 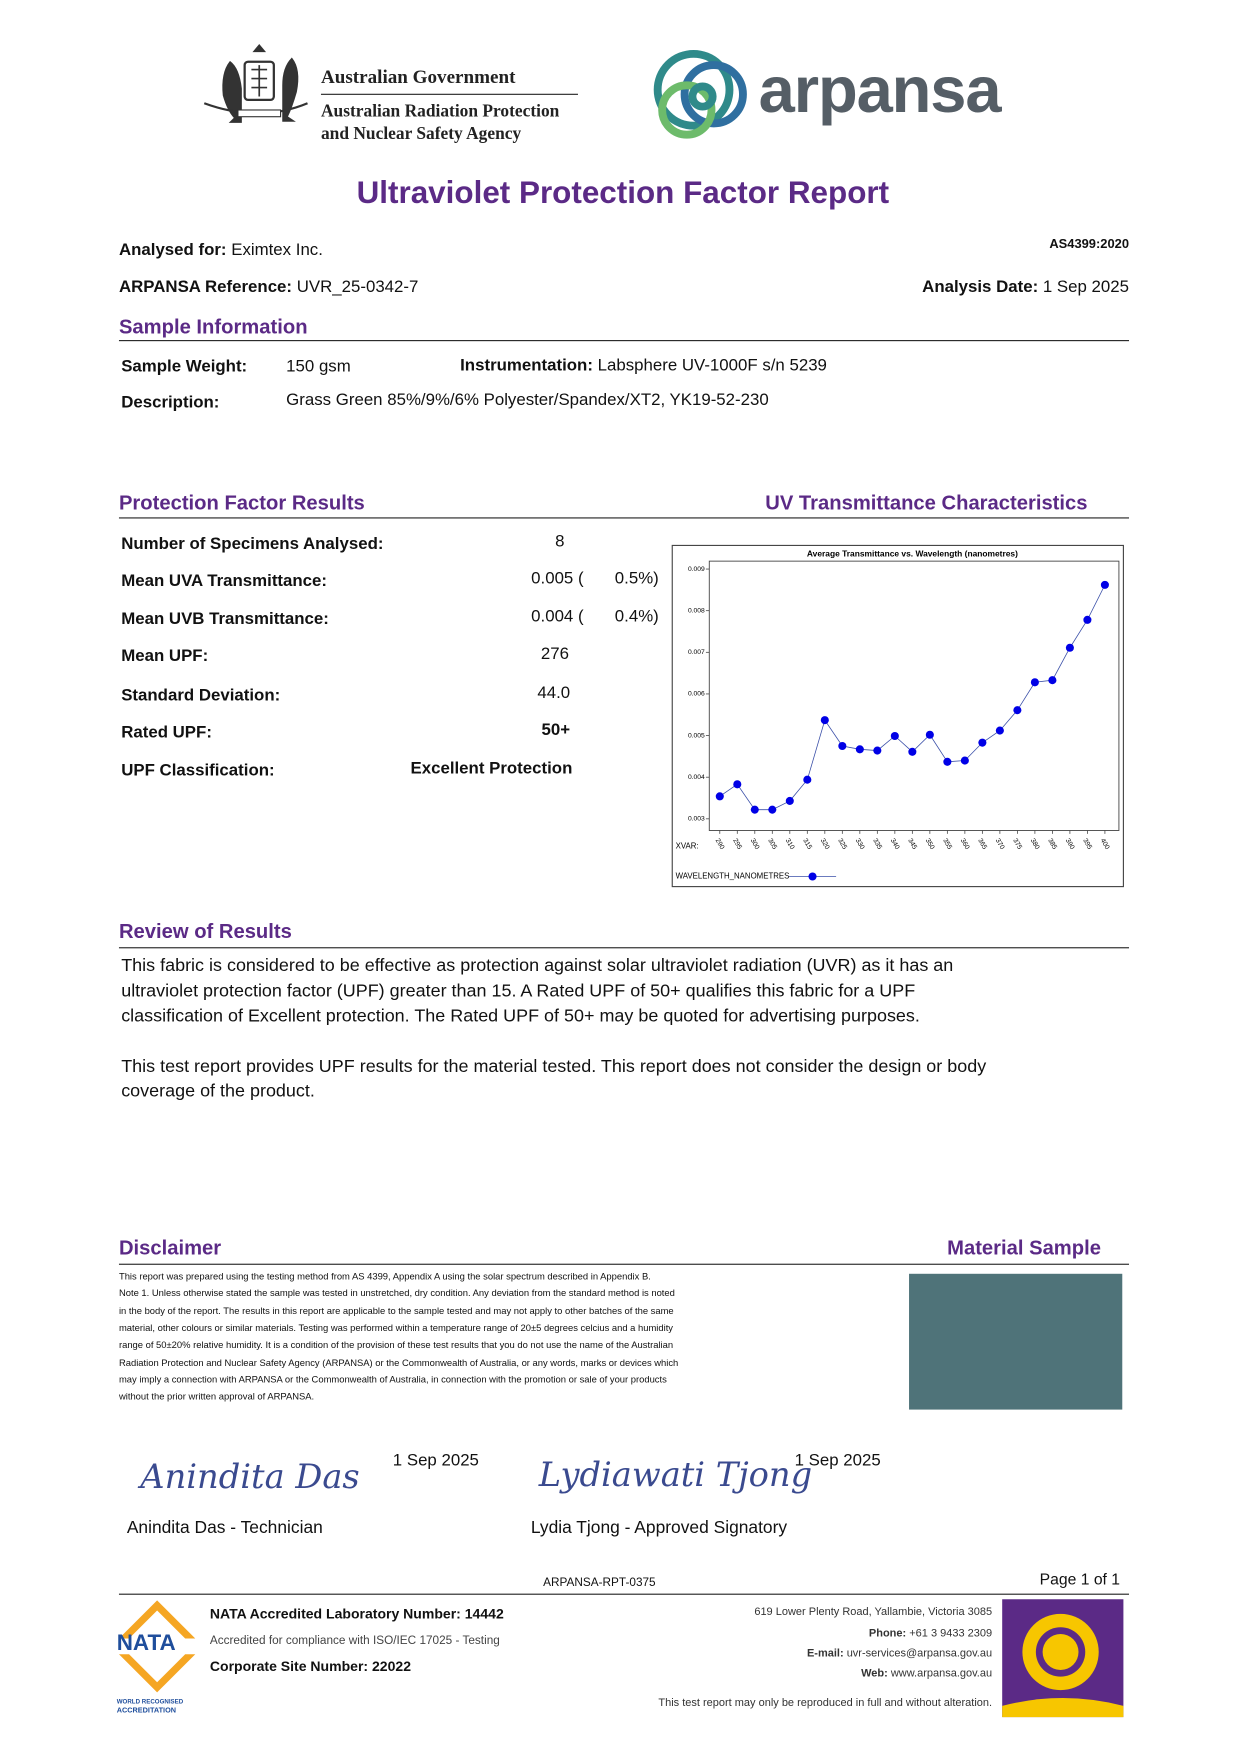 What do you see at coordinates (252, 544) in the screenshot?
I see `result-label: Number of Specimens Analysed:` at bounding box center [252, 544].